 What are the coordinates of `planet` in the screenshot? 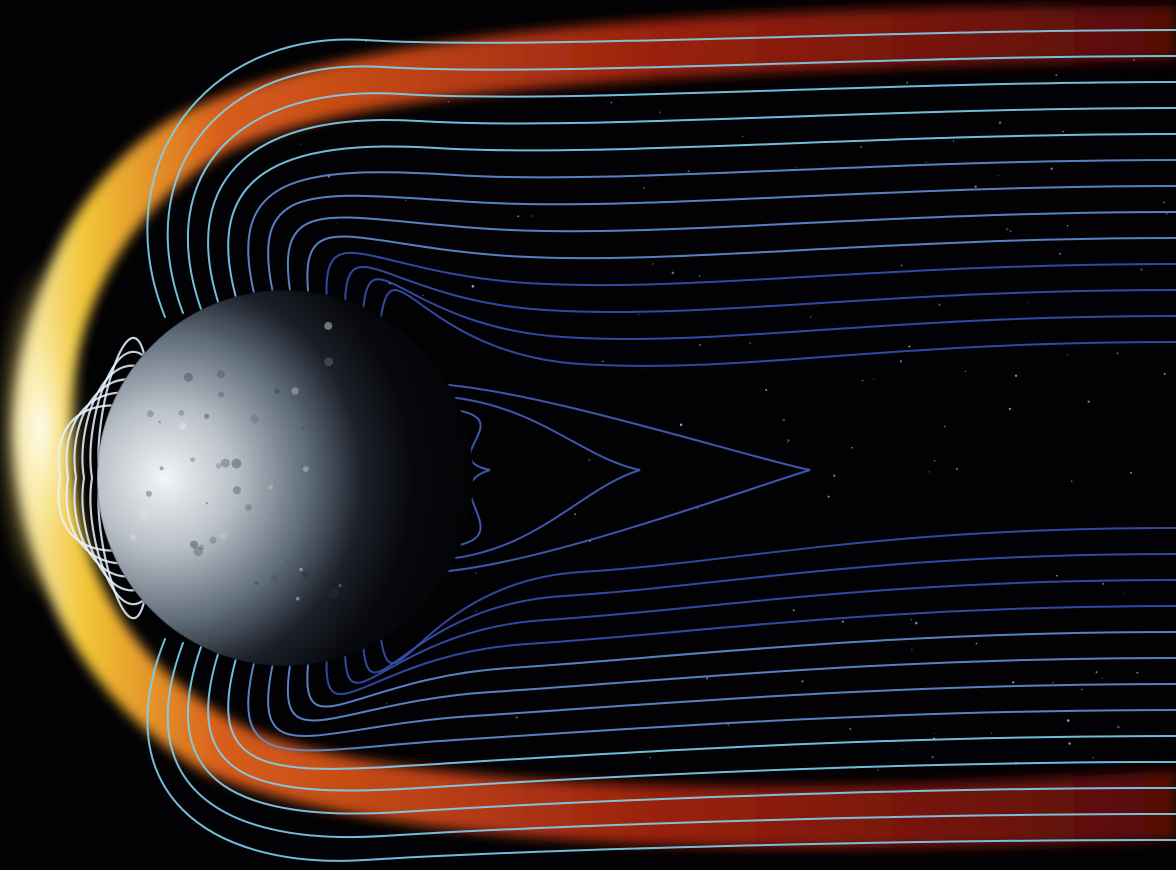 It's located at (285, 478).